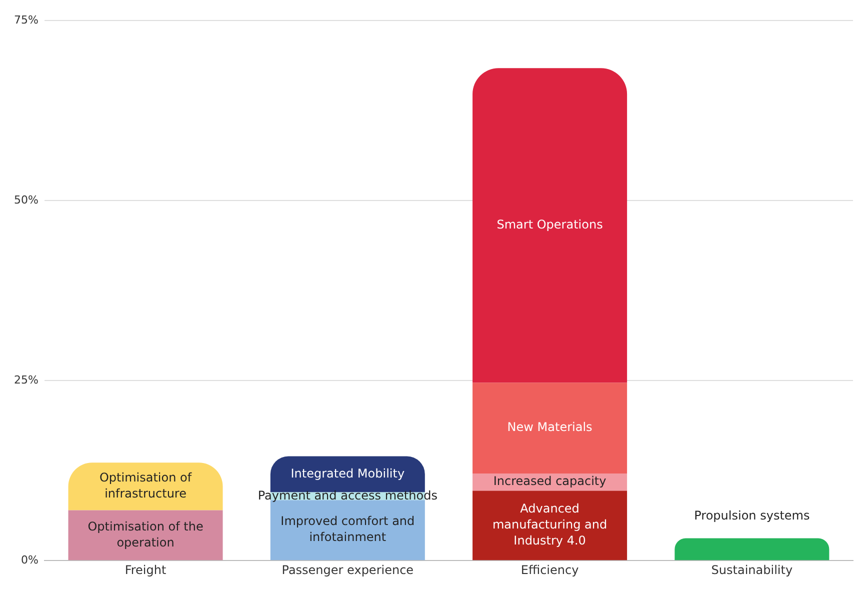 This screenshot has width=865, height=589. What do you see at coordinates (549, 569) in the screenshot?
I see `x-tick-label: Efficiency` at bounding box center [549, 569].